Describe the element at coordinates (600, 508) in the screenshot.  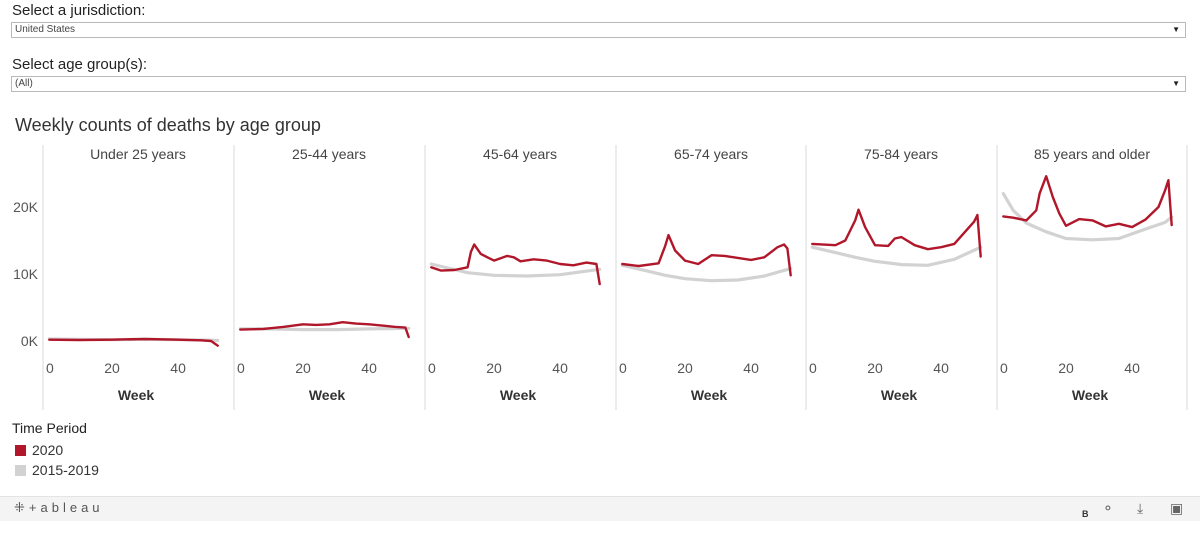
I see `footer-toolbar: ⁜+ableau B ⚬ ⤓ ▣` at that location.